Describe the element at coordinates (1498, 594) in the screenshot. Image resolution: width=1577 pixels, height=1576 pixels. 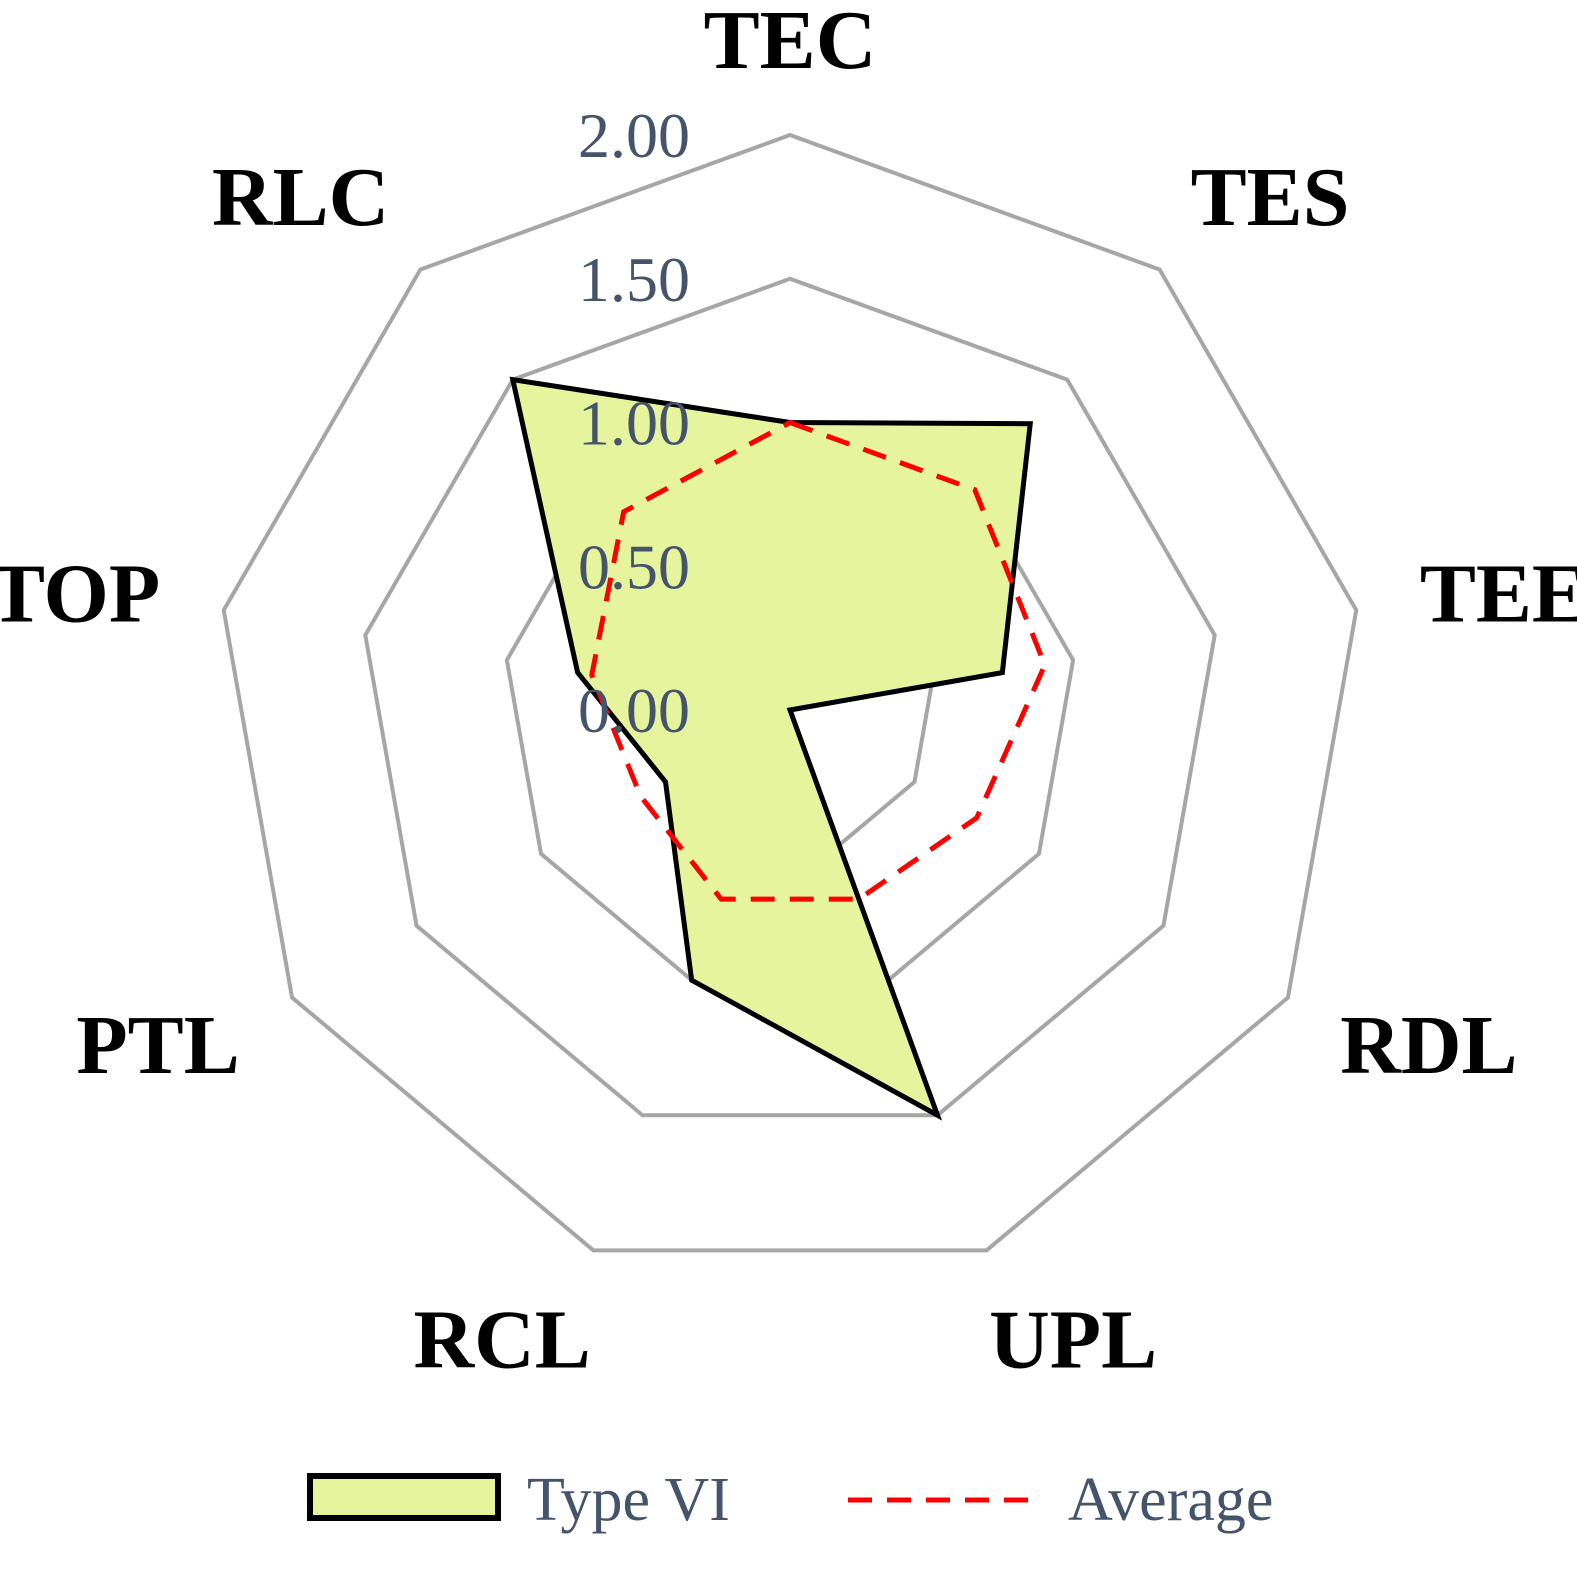
I see `axis-label-tee: TEE` at that location.